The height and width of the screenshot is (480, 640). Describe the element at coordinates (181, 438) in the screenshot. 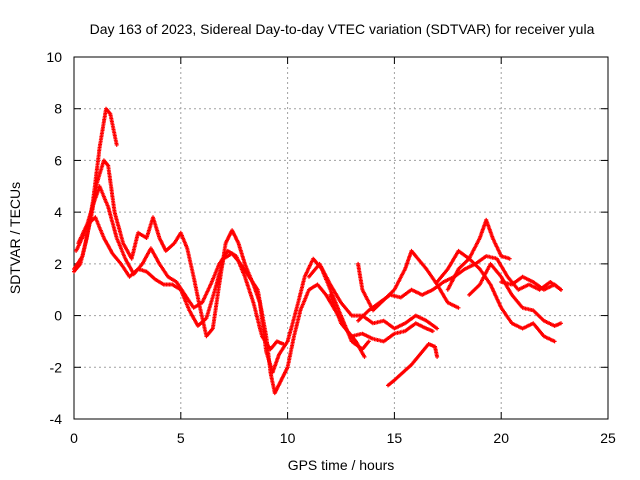

I see `x-tick-label: 5` at that location.